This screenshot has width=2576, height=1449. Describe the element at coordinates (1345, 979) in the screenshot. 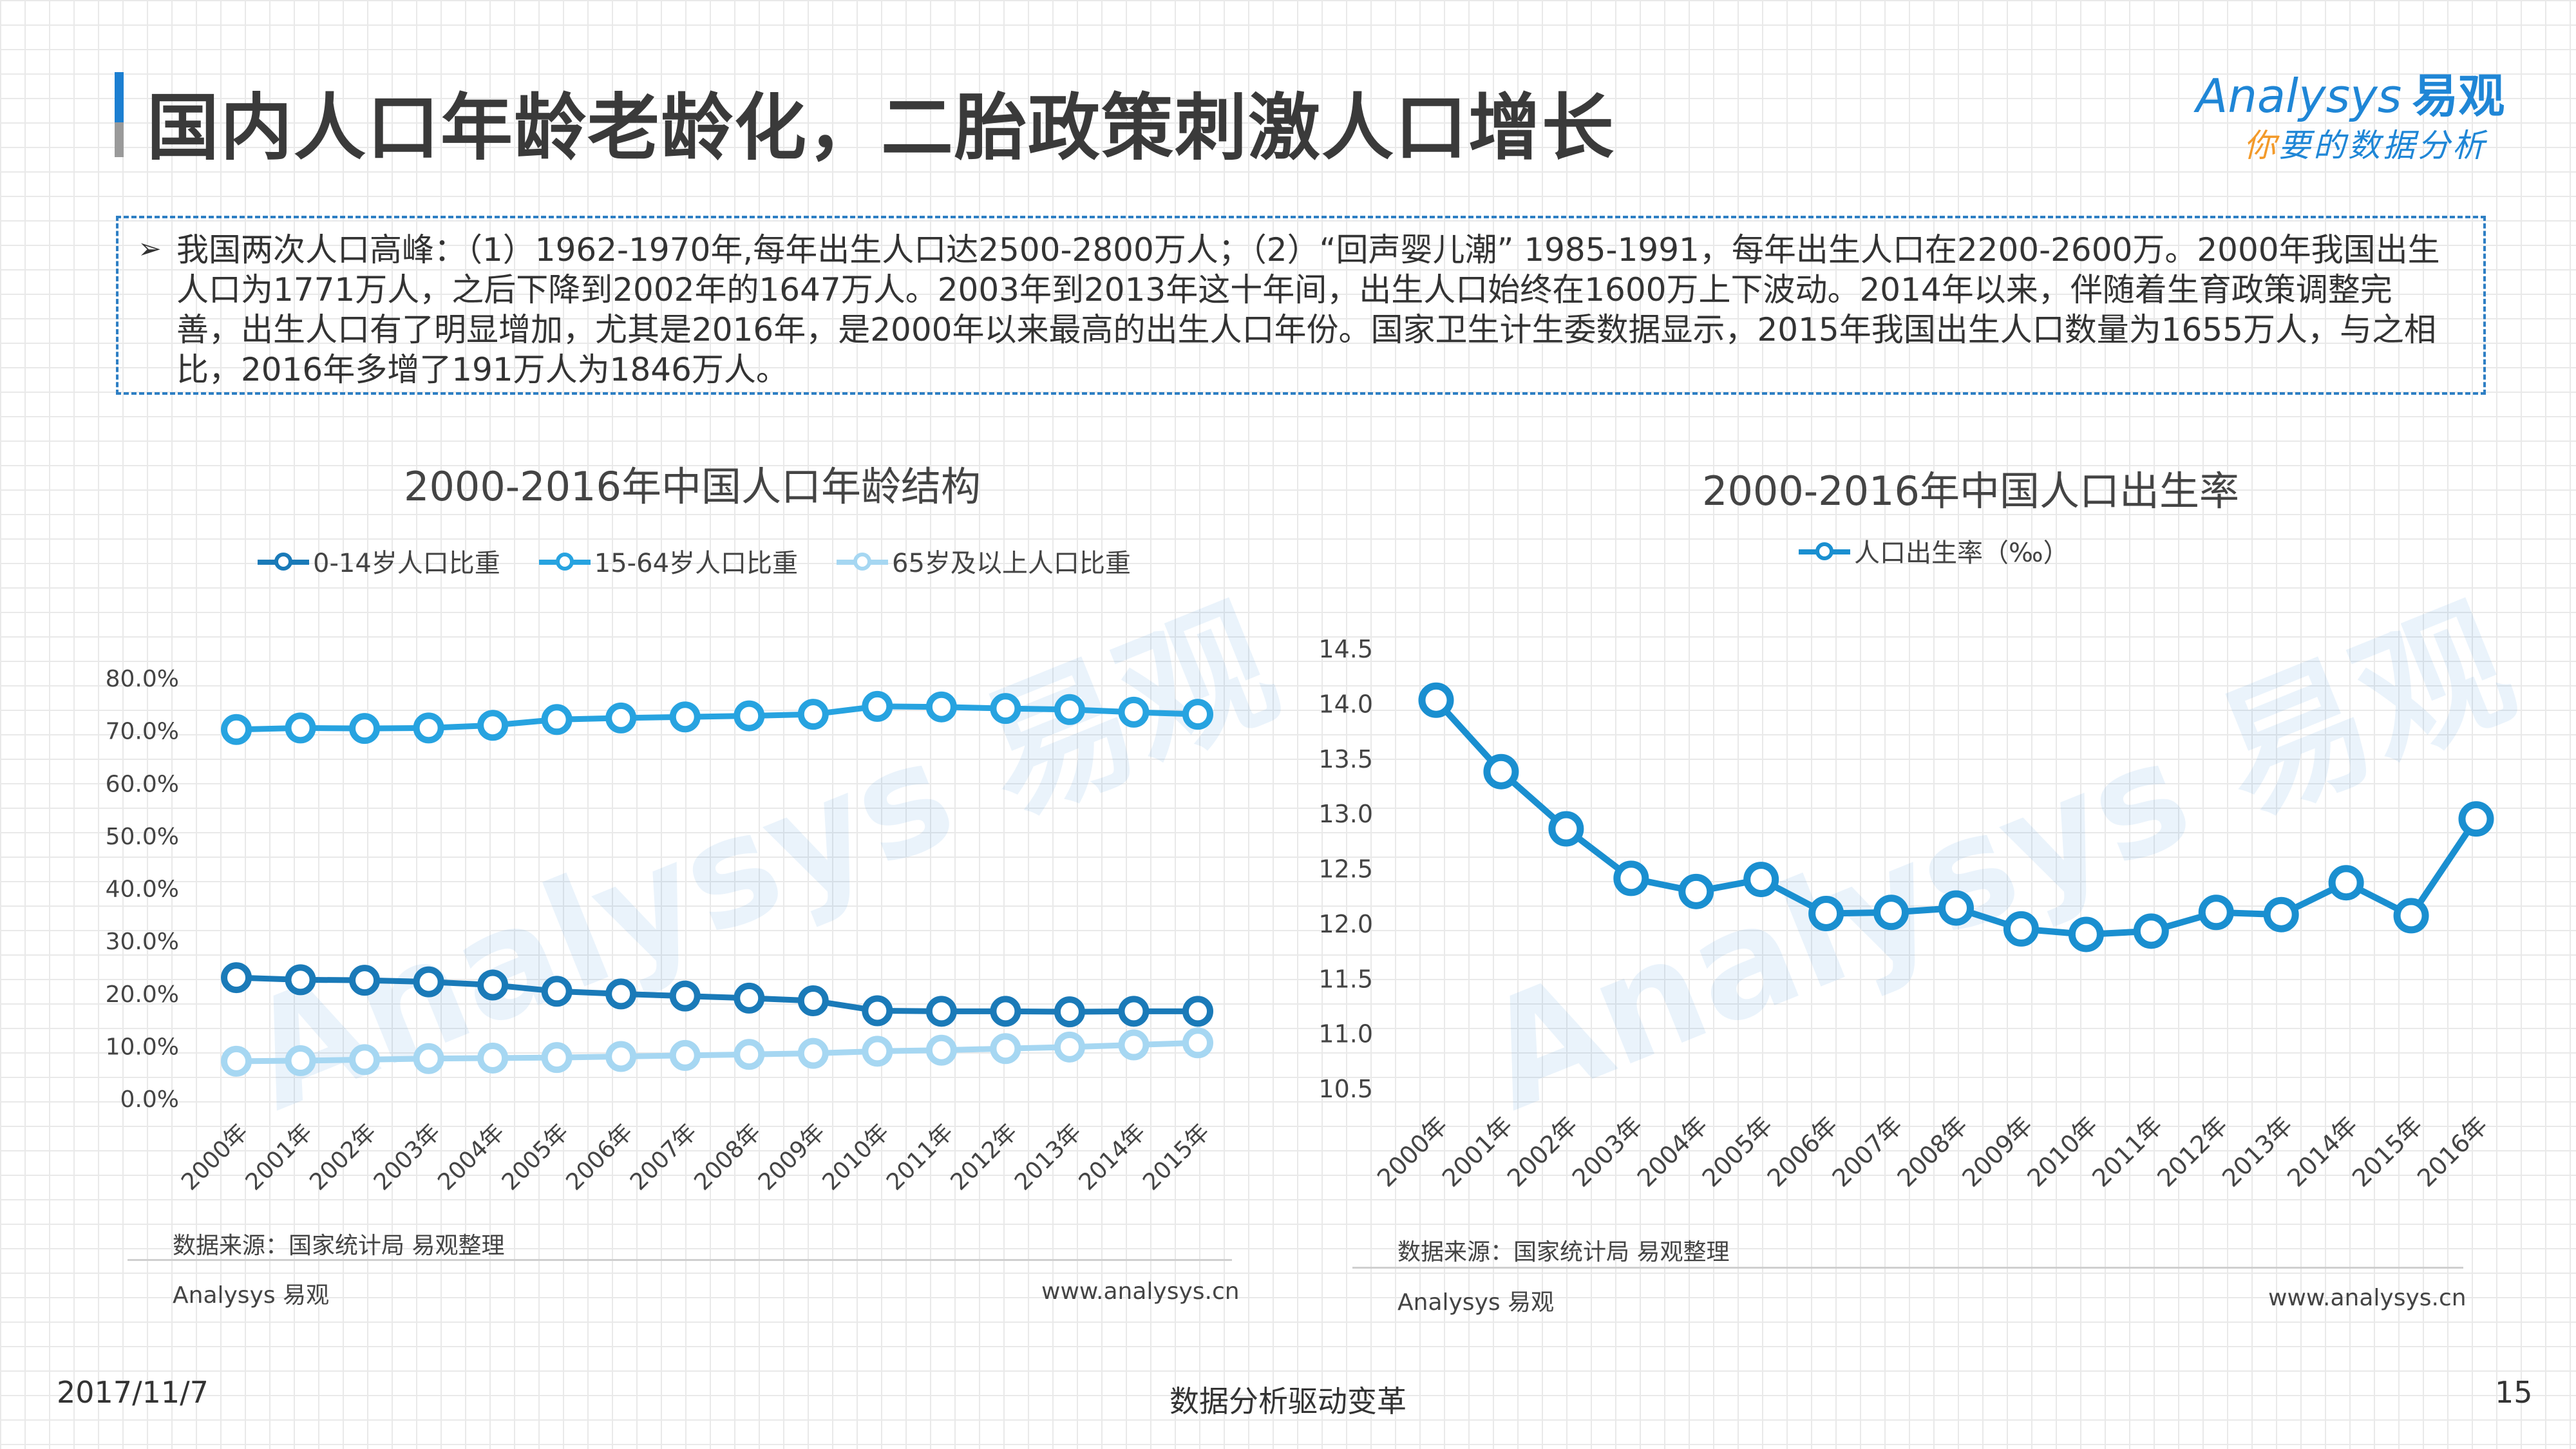

I see `y-tick-label: 11.5` at that location.